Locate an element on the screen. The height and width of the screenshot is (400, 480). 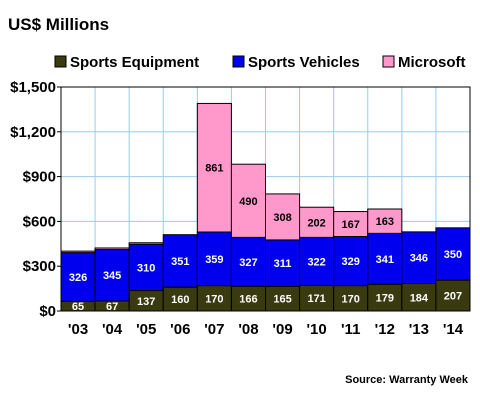
data-label: 165 is located at coordinates (282, 300).